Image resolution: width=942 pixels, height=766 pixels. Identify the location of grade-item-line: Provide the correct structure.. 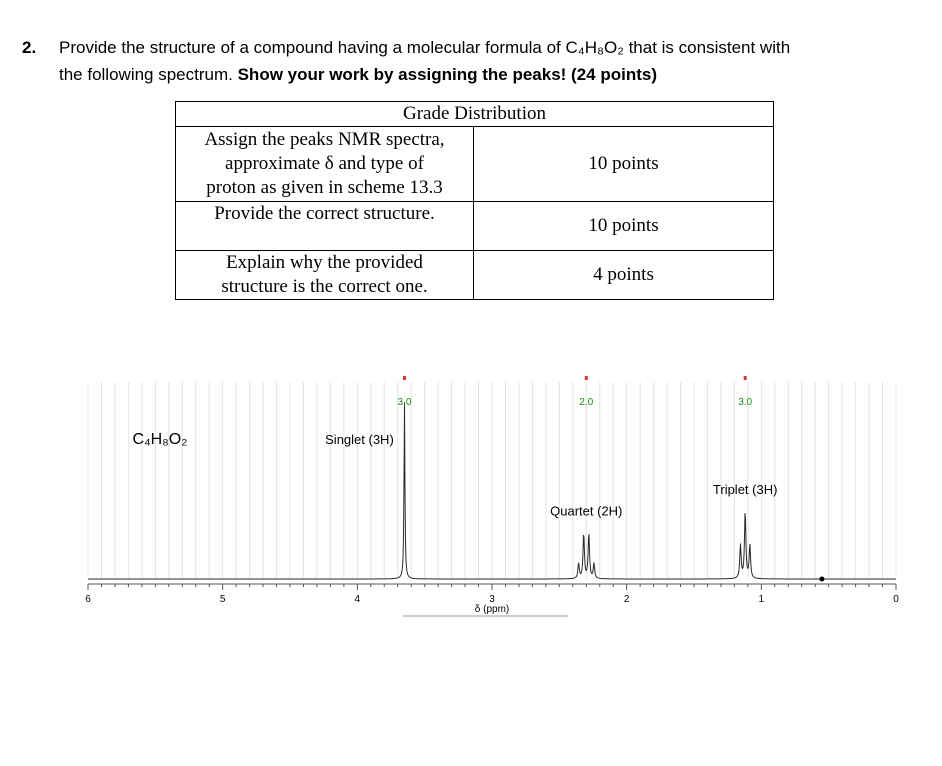
(324, 213).